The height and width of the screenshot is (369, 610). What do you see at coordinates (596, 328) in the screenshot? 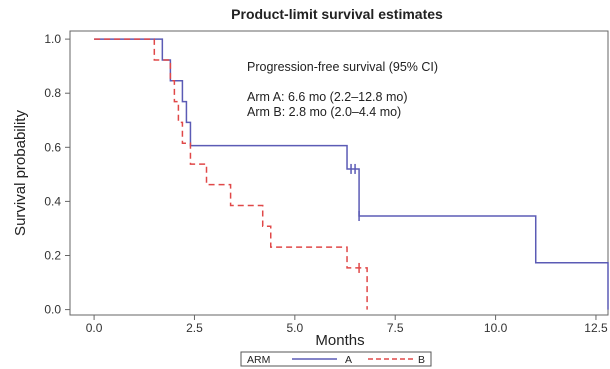
I see `x-tick-label: 12.5` at bounding box center [596, 328].